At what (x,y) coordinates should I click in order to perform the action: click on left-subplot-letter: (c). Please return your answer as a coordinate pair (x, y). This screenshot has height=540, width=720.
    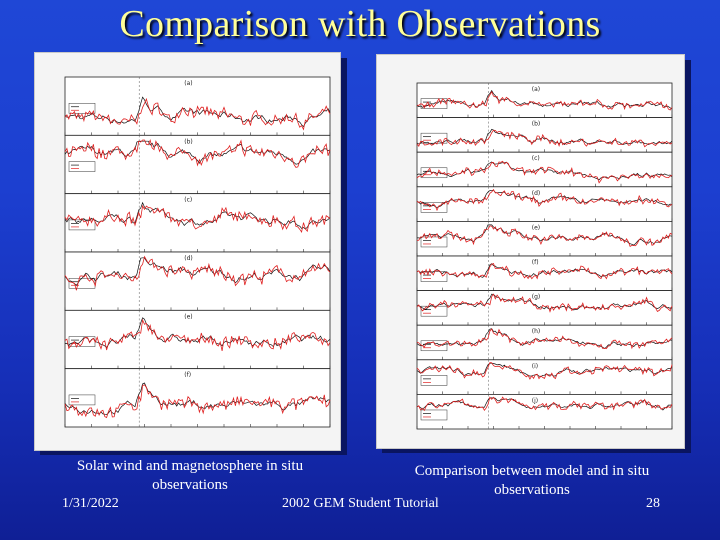
    Looking at the image, I should click on (188, 200).